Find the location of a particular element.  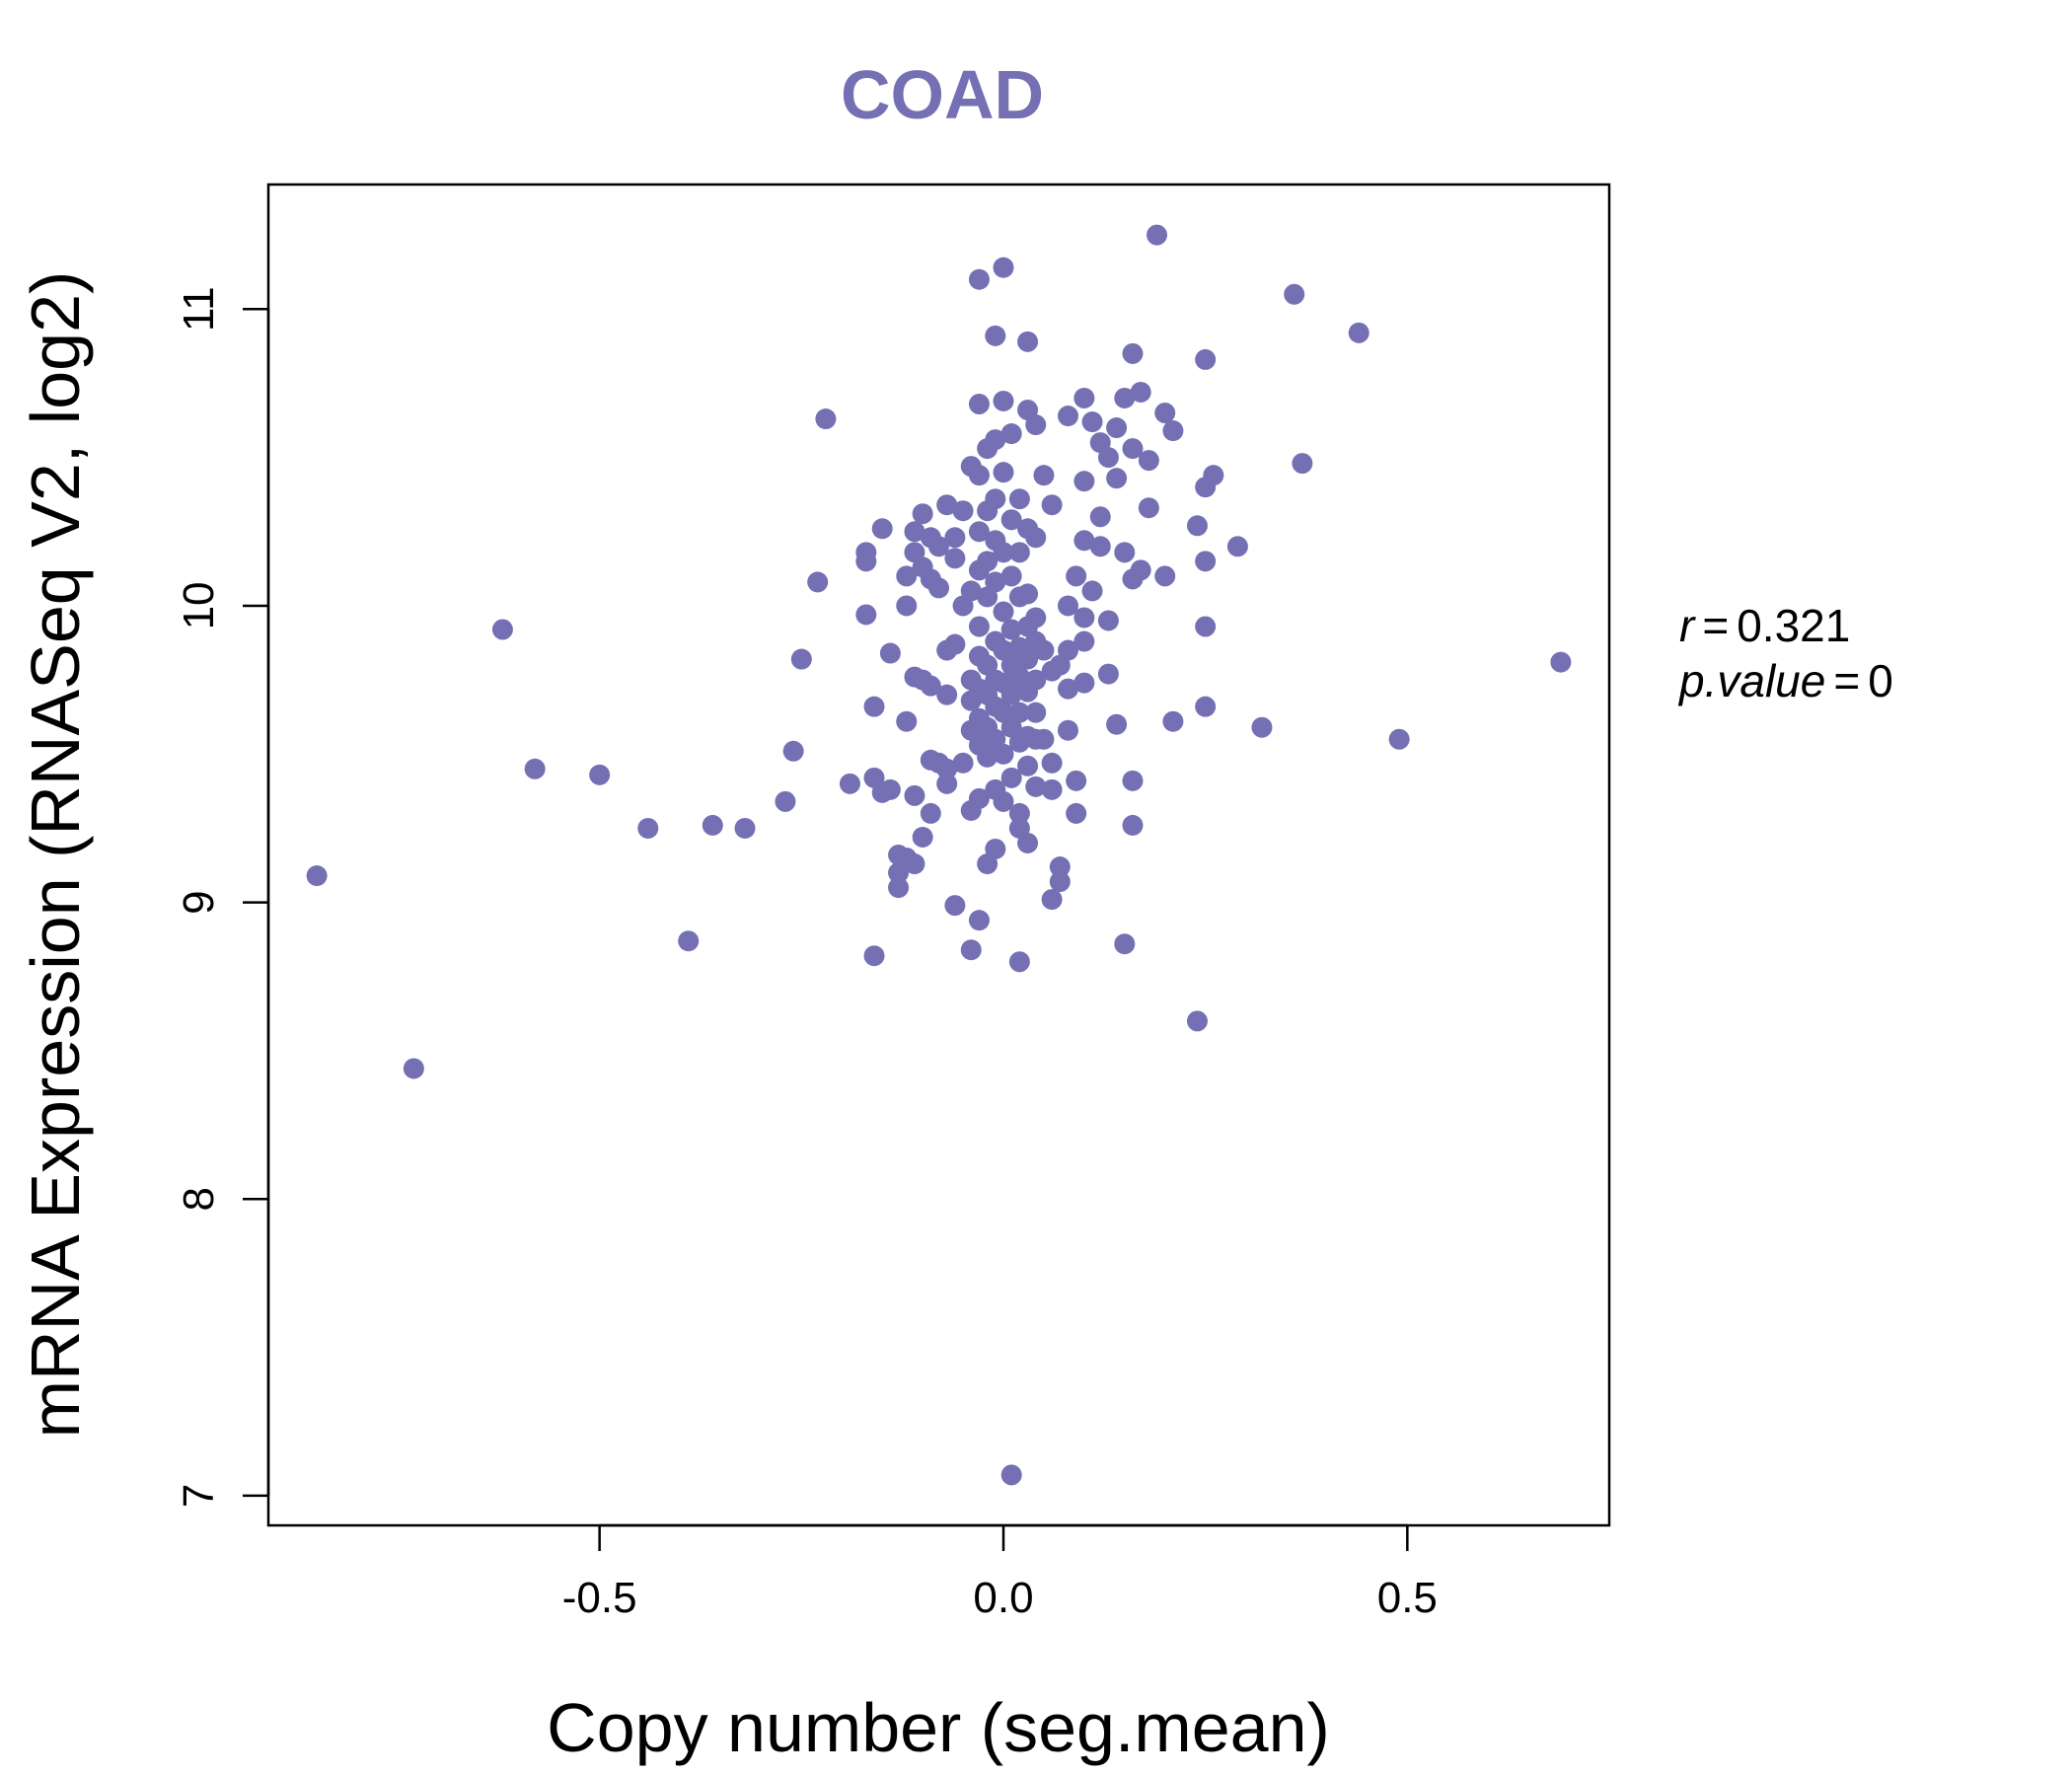

y-tick-label: 8 is located at coordinates (199, 1199).